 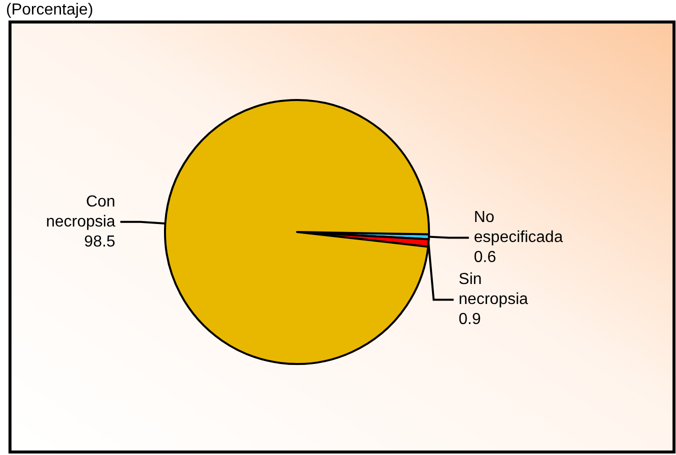 I want to click on data-label: 0.9, so click(x=469, y=319).